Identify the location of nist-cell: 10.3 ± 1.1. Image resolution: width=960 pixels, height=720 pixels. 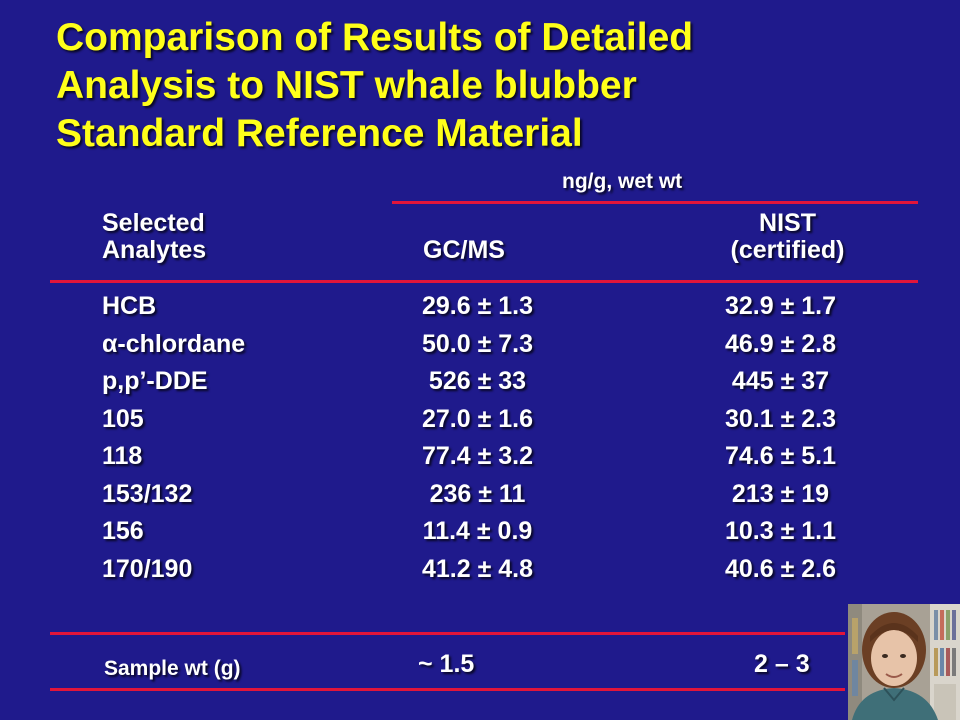
(780, 531).